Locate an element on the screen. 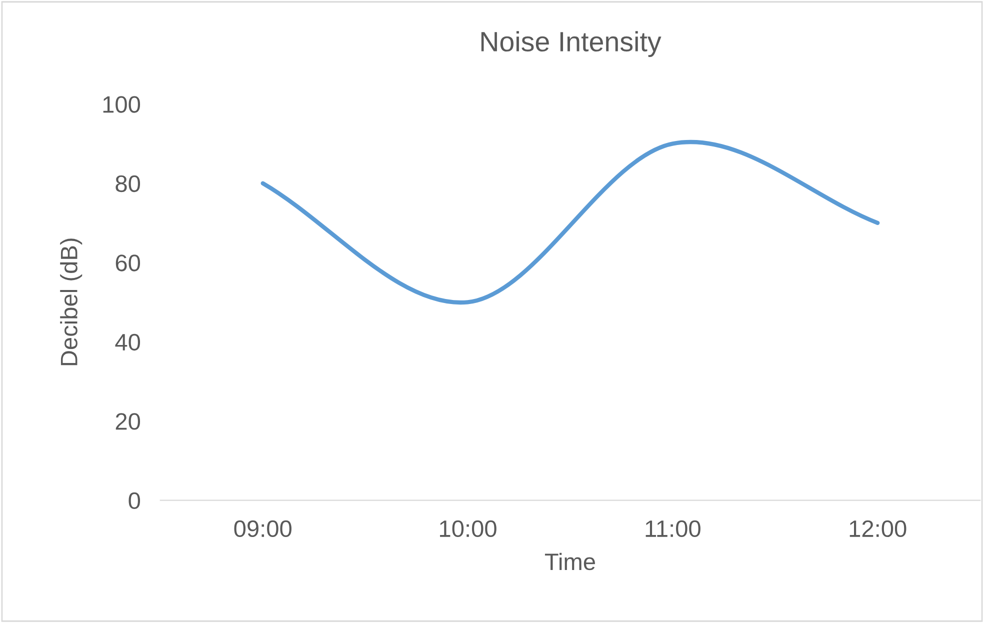 This screenshot has height=623, width=984. y-tick-label: 100 is located at coordinates (121, 104).